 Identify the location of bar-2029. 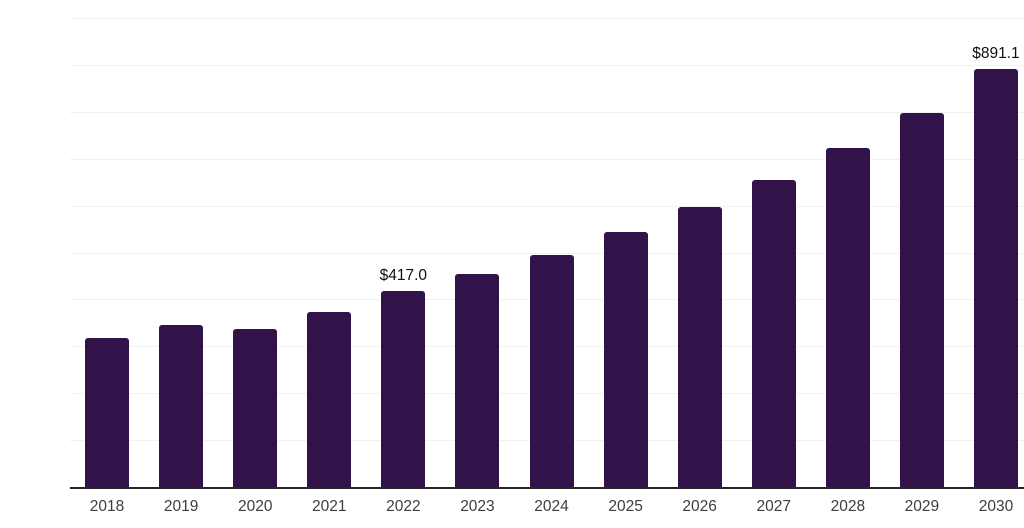
(921, 299).